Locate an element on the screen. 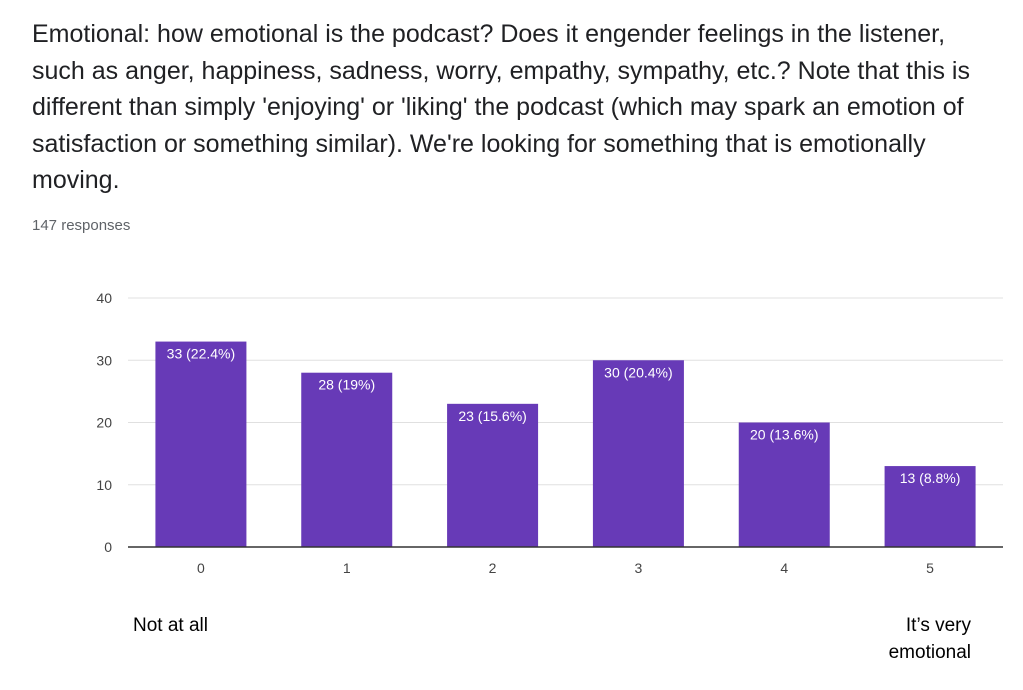 This screenshot has width=1023, height=690. x-tick-label: 1 is located at coordinates (347, 568).